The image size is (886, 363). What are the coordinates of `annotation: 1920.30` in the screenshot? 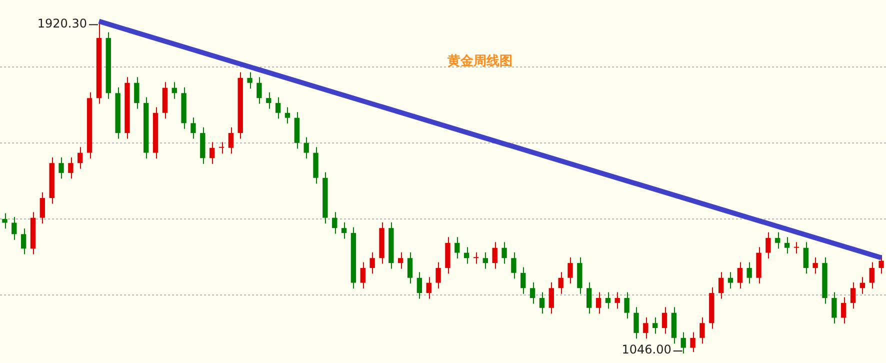 It's located at (62, 23).